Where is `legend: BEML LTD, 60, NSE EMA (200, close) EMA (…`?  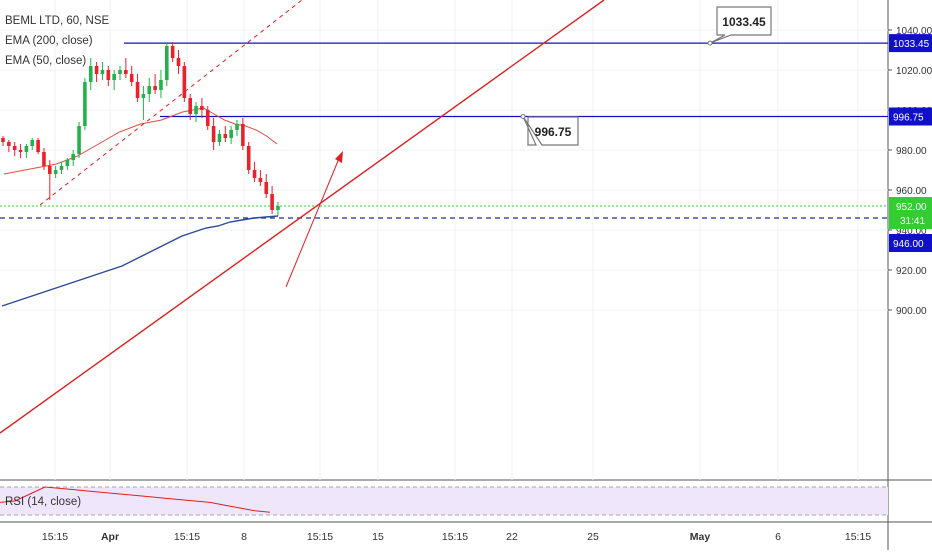 legend: BEML LTD, 60, NSE EMA (200, close) EMA (… is located at coordinates (57, 261).